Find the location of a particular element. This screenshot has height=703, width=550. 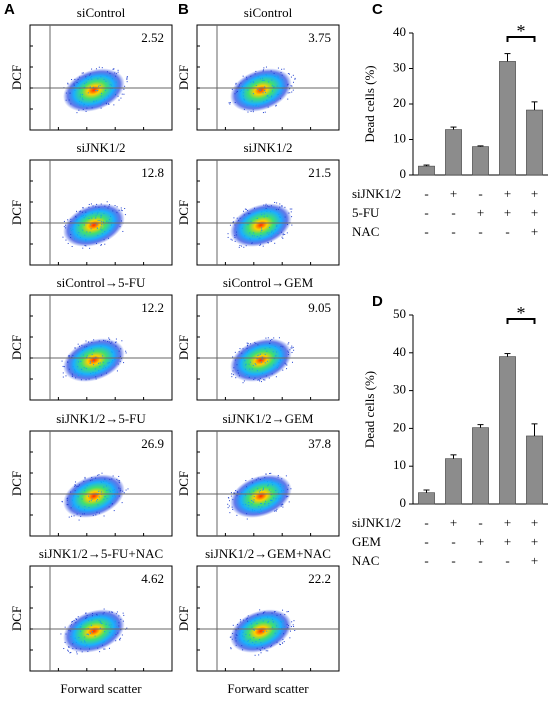

gate-percent: 12.2 is located at coordinates (152, 307).